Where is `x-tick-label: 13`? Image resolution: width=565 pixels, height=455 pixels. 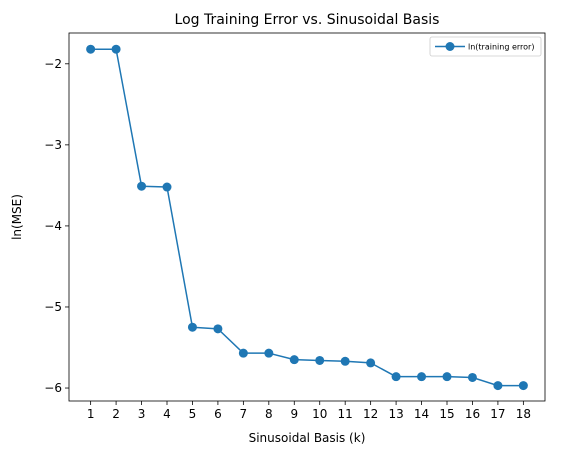
x-tick-label: 13 is located at coordinates (395, 414).